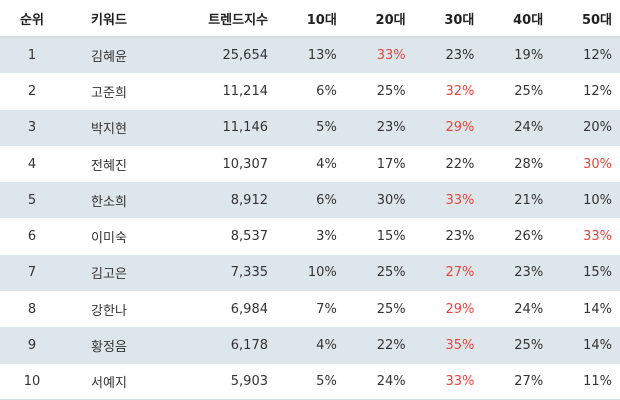 This screenshot has width=620, height=400. I want to click on trend-index-cell: 10,307, so click(245, 164).